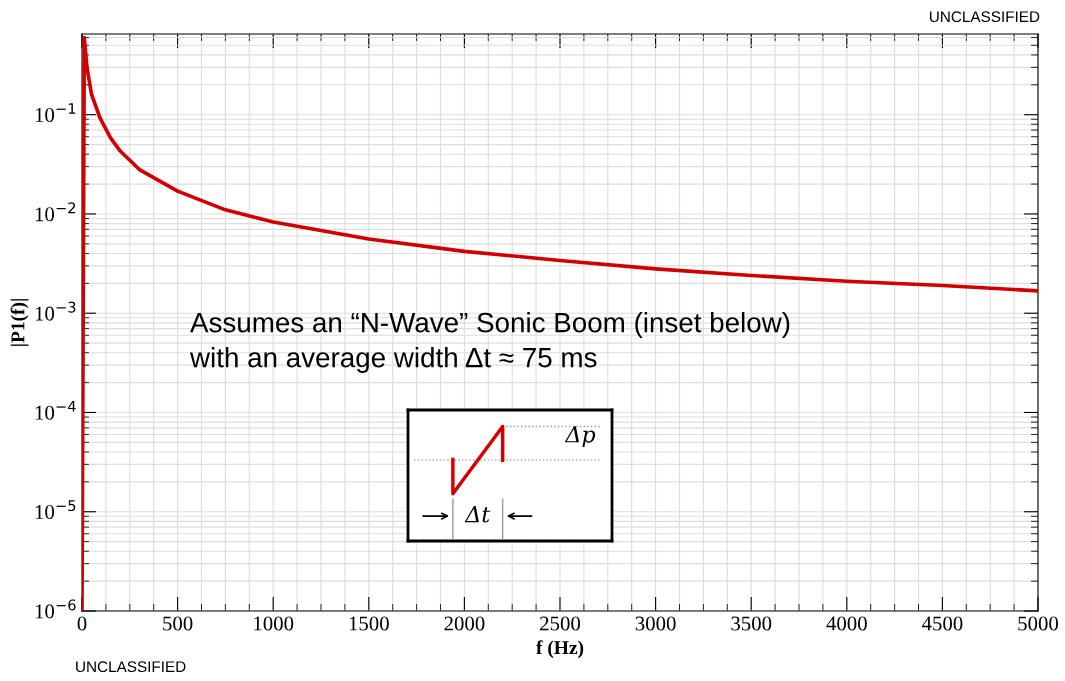 Image resolution: width=1065 pixels, height=681 pixels. Describe the element at coordinates (55, 510) in the screenshot. I see `y-tick-label: 10$^{−5}$` at that location.